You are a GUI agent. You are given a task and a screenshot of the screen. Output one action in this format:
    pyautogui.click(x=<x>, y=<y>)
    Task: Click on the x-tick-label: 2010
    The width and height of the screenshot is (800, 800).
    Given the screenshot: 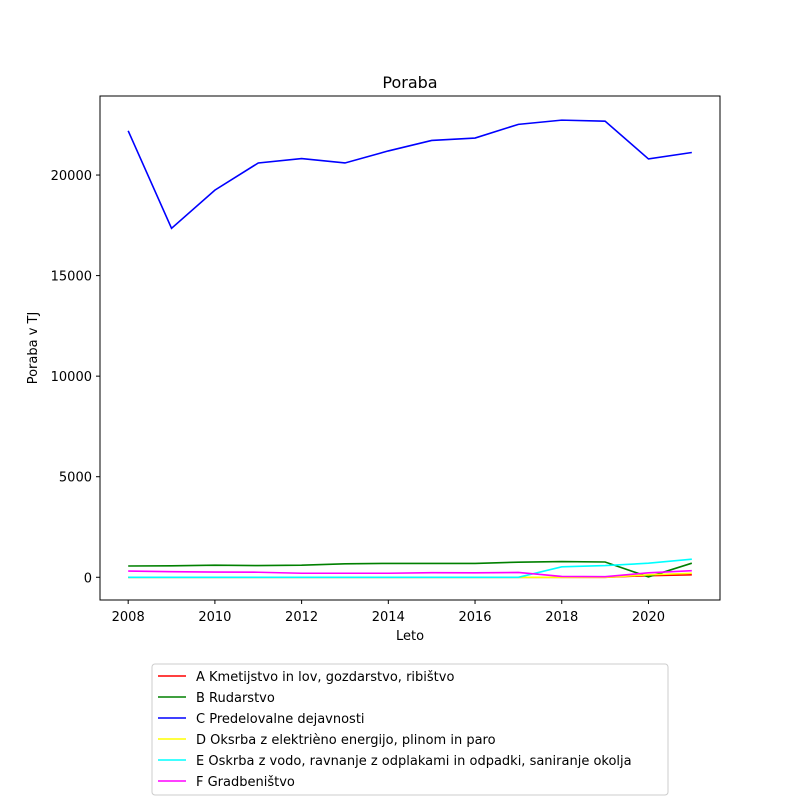 What is the action you would take?
    pyautogui.click(x=214, y=617)
    